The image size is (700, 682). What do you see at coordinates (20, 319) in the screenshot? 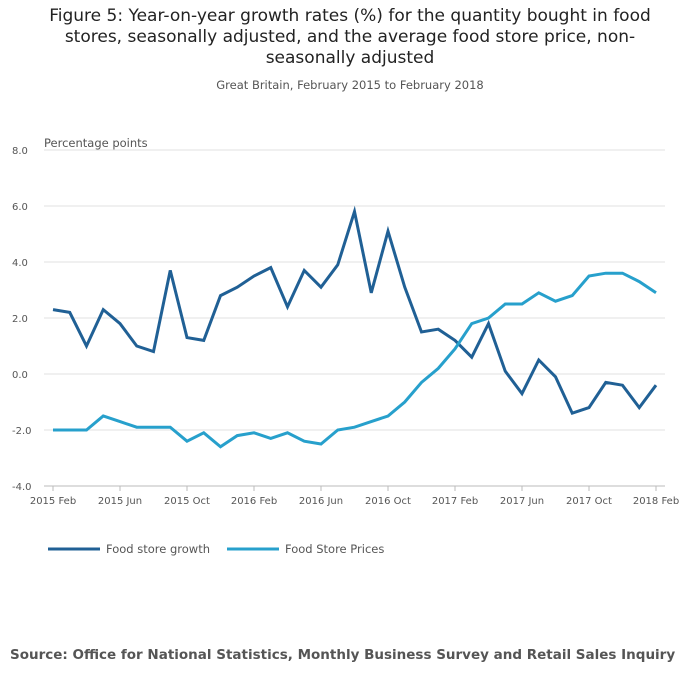
I see `y-tick-label: 2.0` at bounding box center [20, 319].